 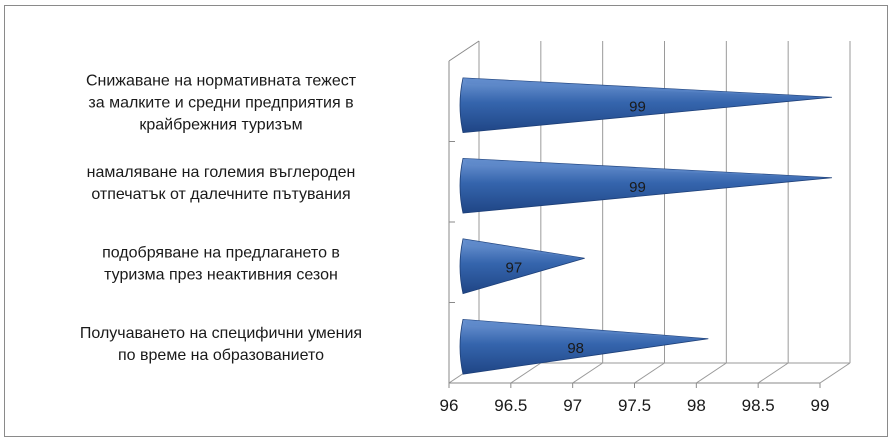 I want to click on x-tick-label: 96.5, so click(x=510, y=405).